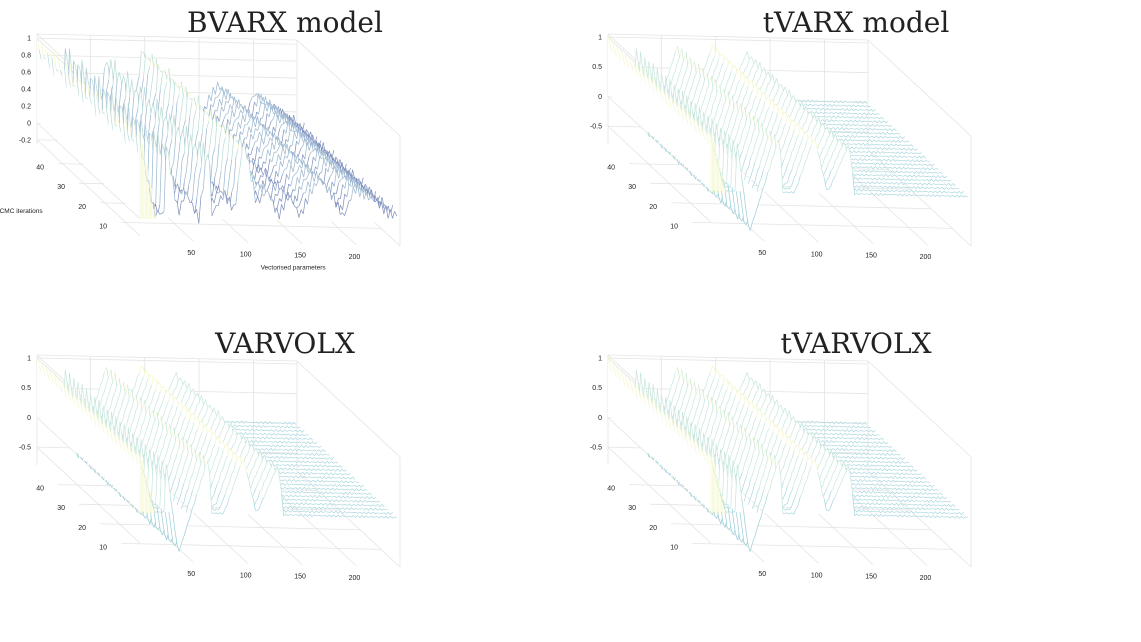 The height and width of the screenshot is (642, 1141). Describe the element at coordinates (217, 129) in the screenshot. I see `waterfall-curves` at that location.